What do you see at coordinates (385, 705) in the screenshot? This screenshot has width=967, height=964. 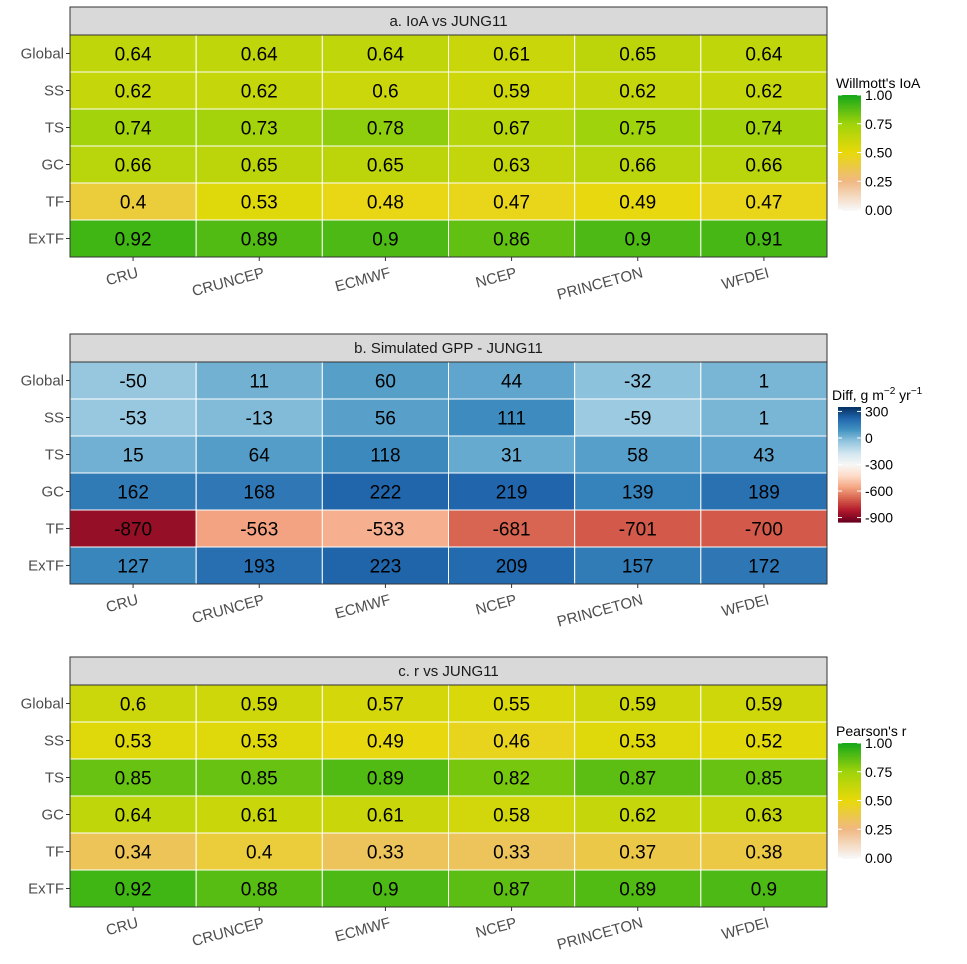 I see `cell-value-label: 0.57` at bounding box center [385, 705].